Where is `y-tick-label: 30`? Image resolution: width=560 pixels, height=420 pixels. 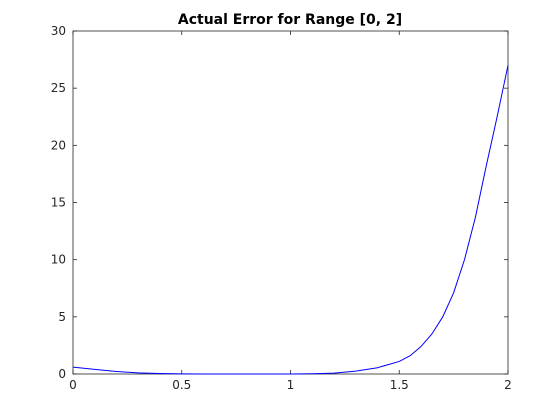 y-tick-label: 30 is located at coordinates (58, 31).